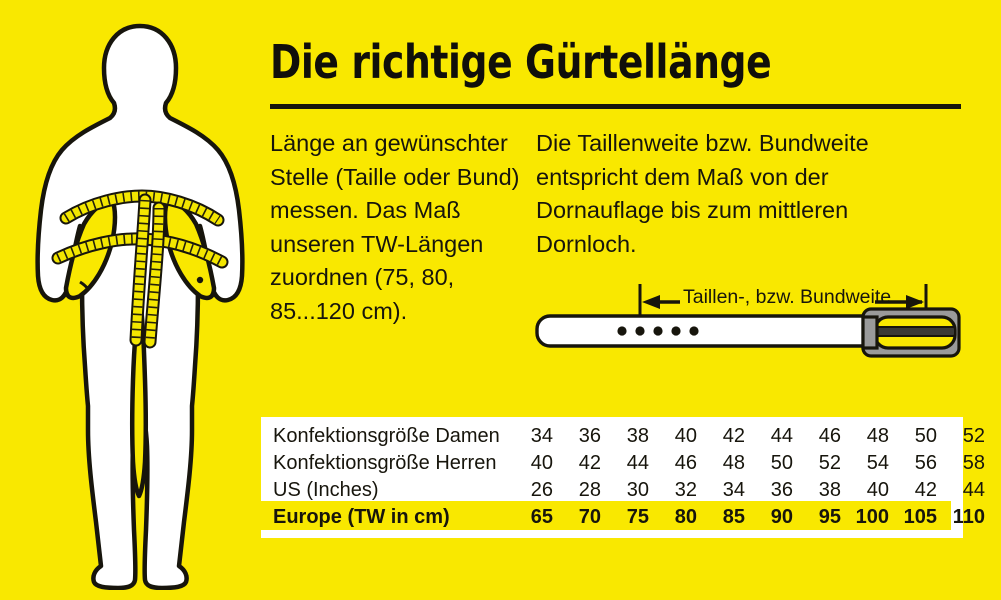  I want to click on table-cell: 70, so click(589, 517).